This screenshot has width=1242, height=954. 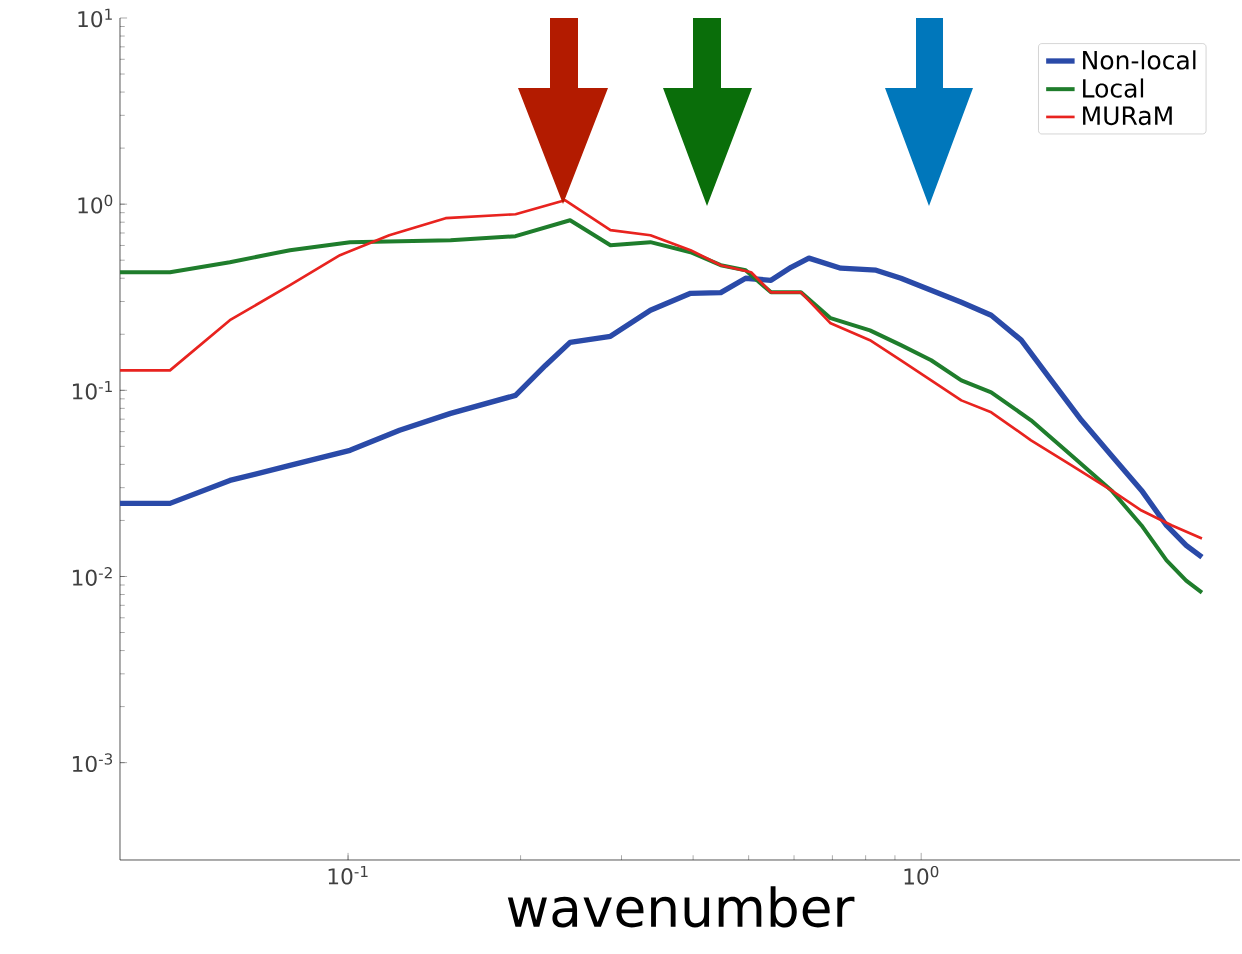 I want to click on legend-label: Local, so click(x=1113, y=88).